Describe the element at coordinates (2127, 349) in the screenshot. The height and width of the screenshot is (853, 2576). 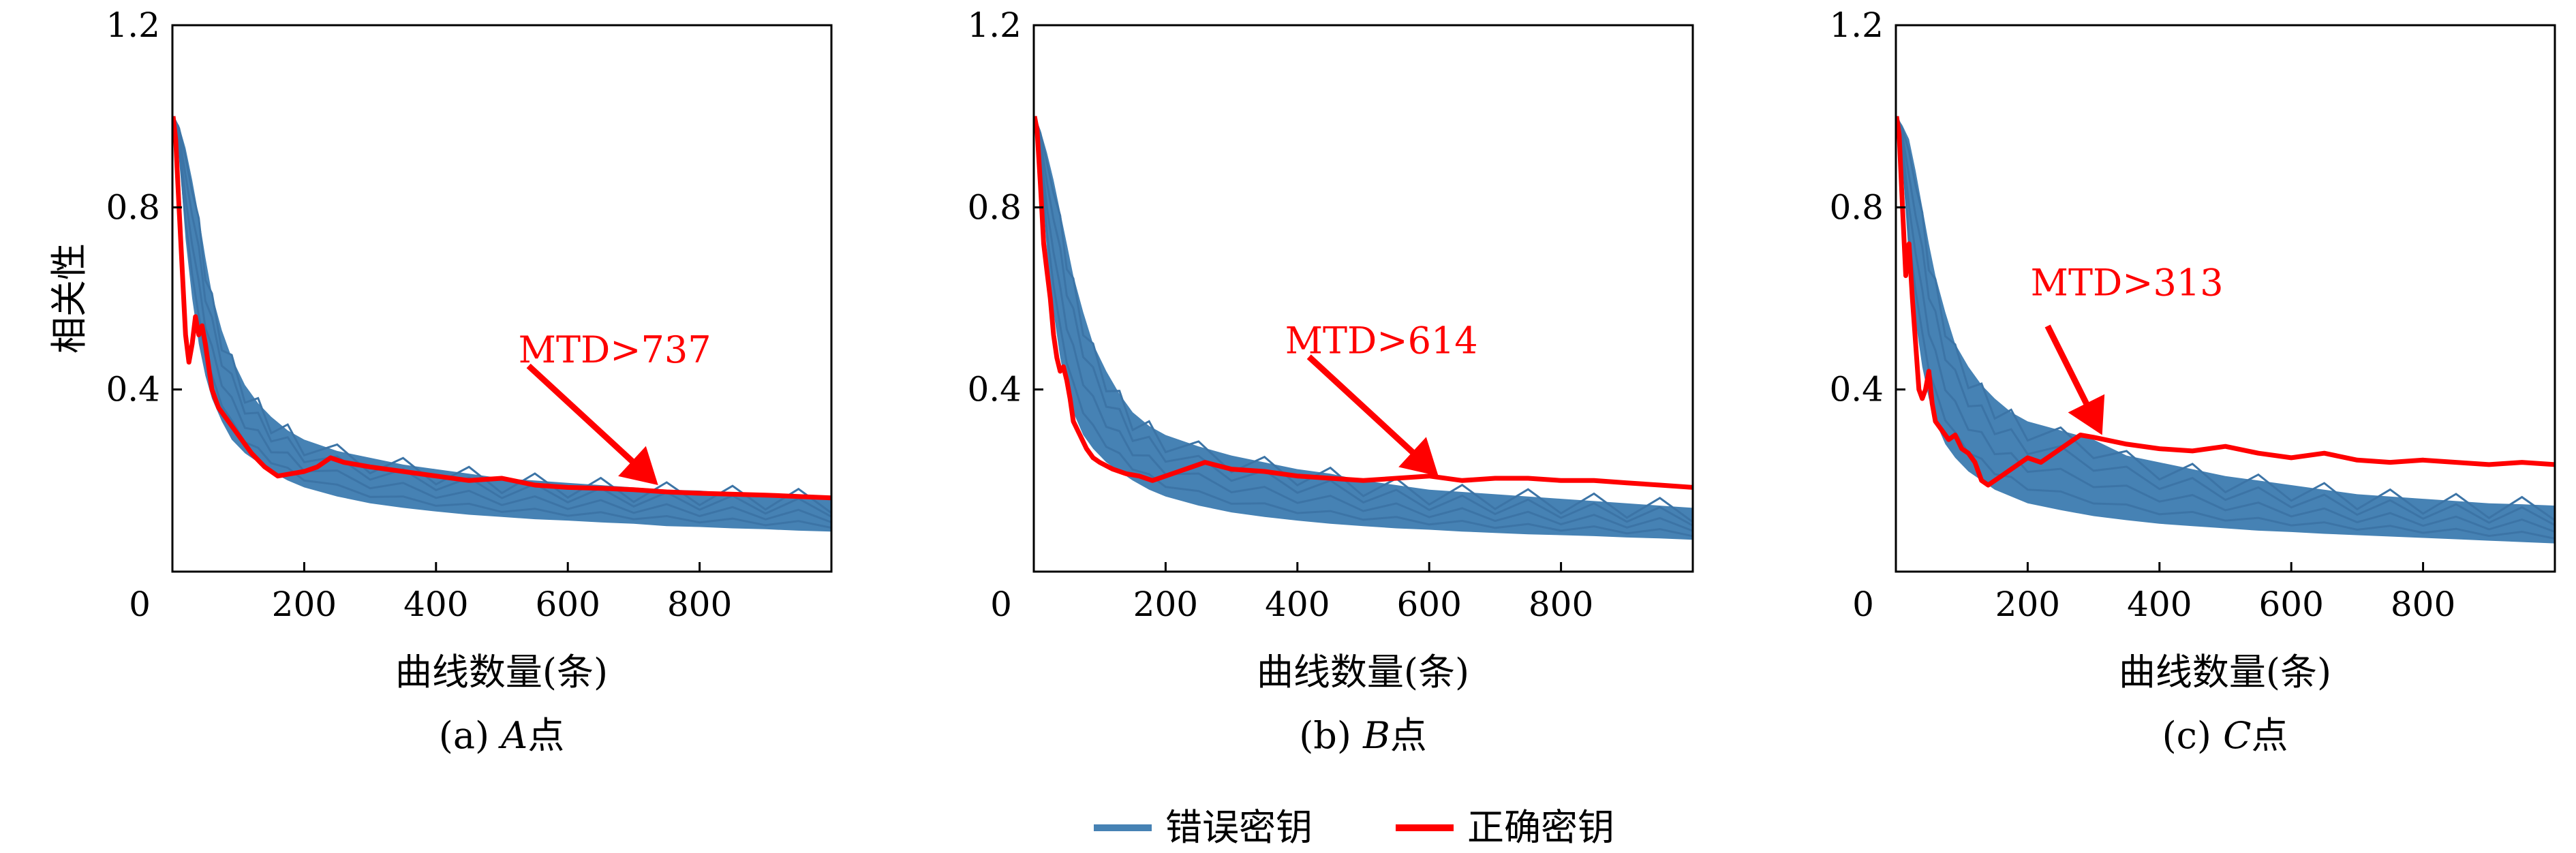
I see `annotation-c: MTD>313` at that location.